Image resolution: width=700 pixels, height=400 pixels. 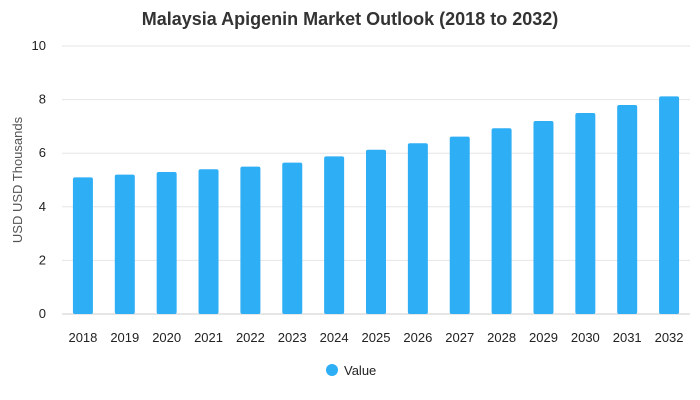 I want to click on x-tick-label: 2030, so click(x=585, y=337).